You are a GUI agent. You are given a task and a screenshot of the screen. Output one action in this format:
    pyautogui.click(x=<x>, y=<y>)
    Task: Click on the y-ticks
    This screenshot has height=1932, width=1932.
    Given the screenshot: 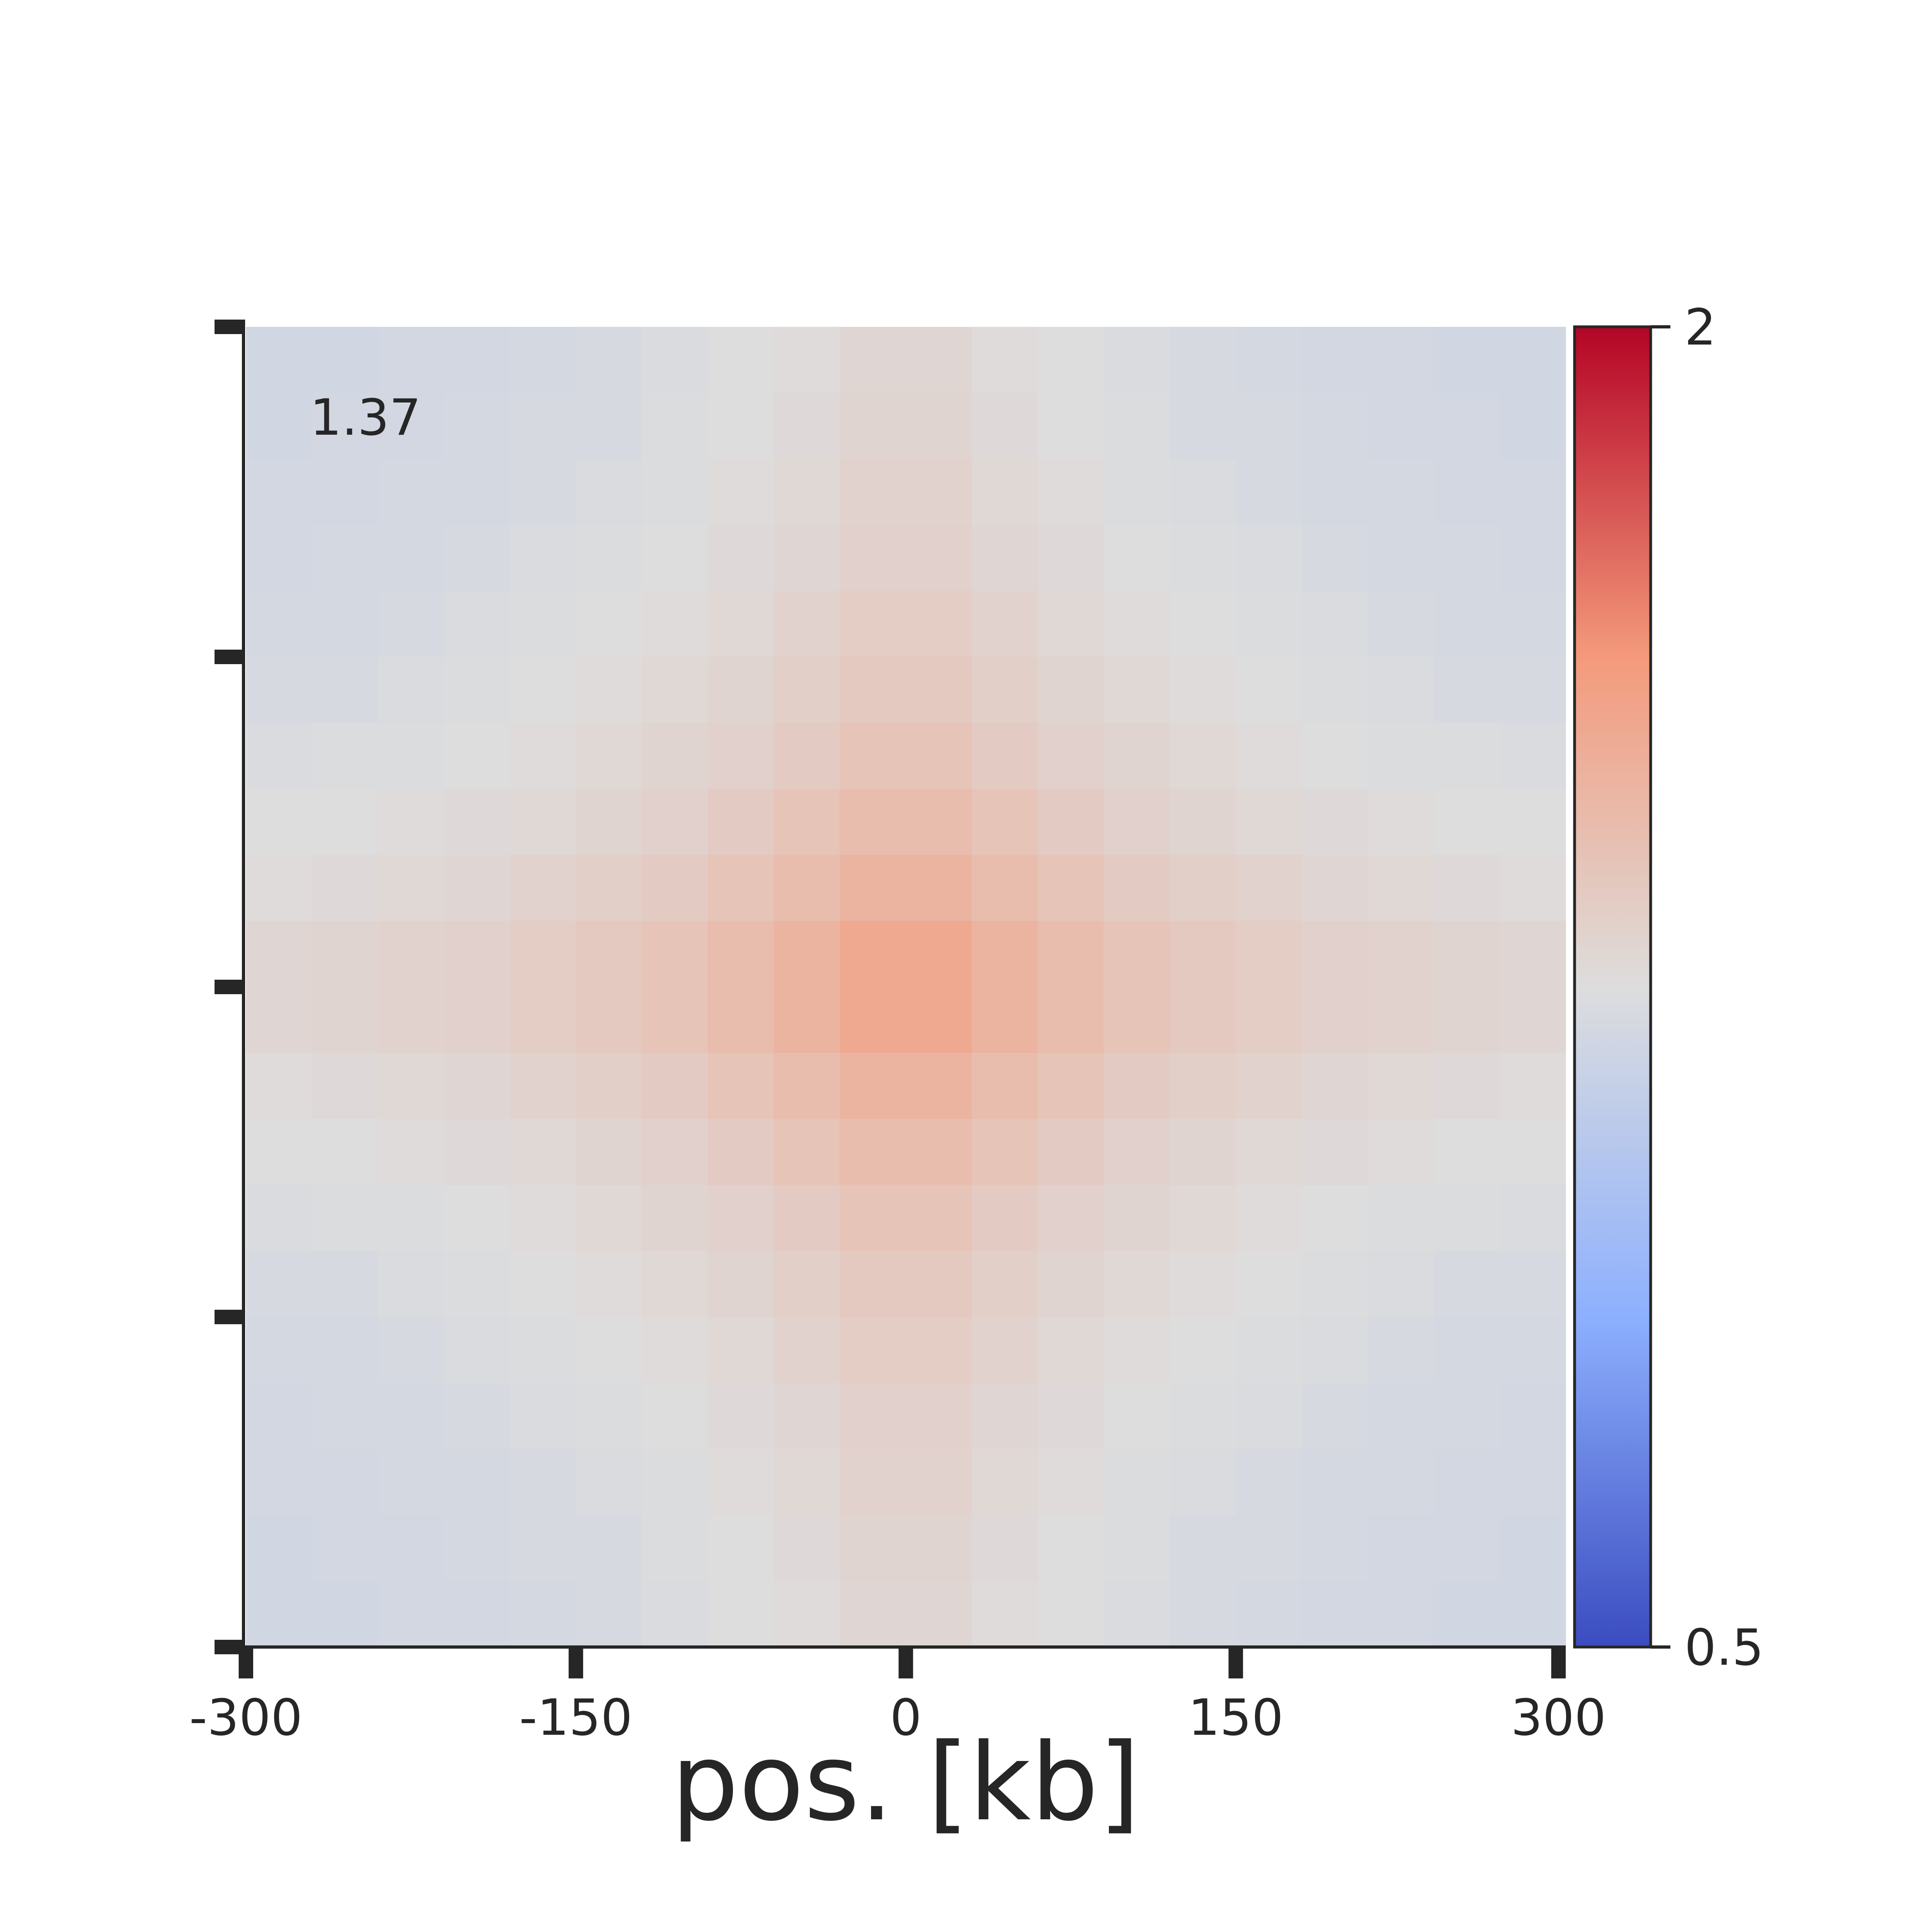 What is the action you would take?
    pyautogui.click(x=230, y=987)
    